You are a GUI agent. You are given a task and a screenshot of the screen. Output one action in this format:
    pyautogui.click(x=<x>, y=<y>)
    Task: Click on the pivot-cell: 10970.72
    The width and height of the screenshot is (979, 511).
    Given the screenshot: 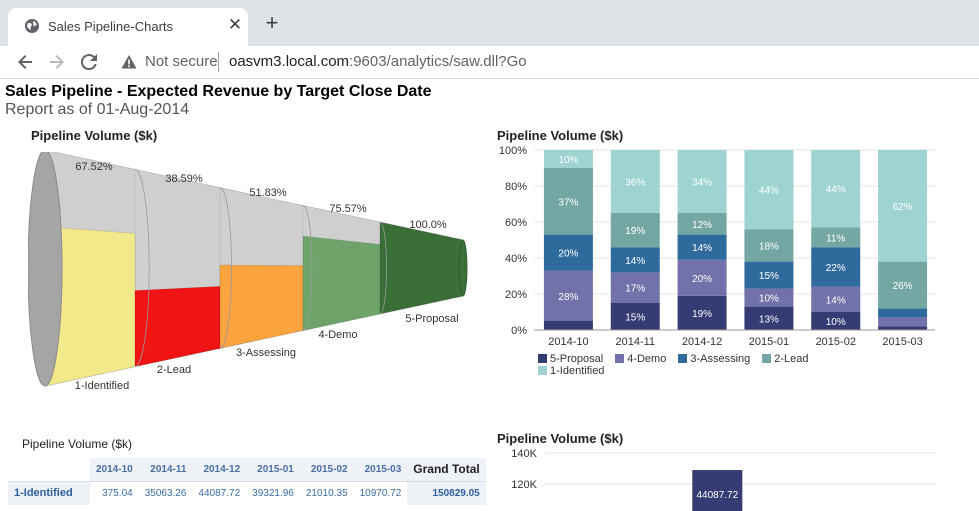 What is the action you would take?
    pyautogui.click(x=380, y=493)
    